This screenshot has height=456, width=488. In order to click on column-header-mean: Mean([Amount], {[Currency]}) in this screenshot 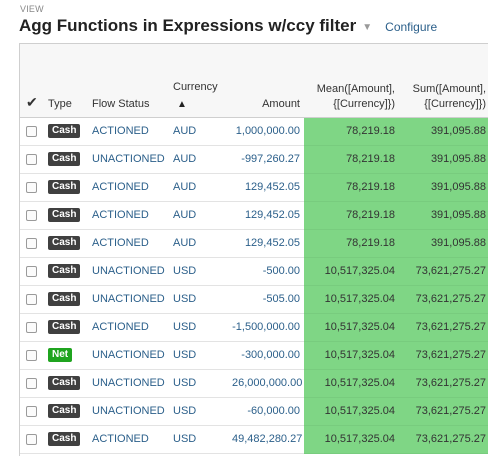, I will do `click(351, 81)`.